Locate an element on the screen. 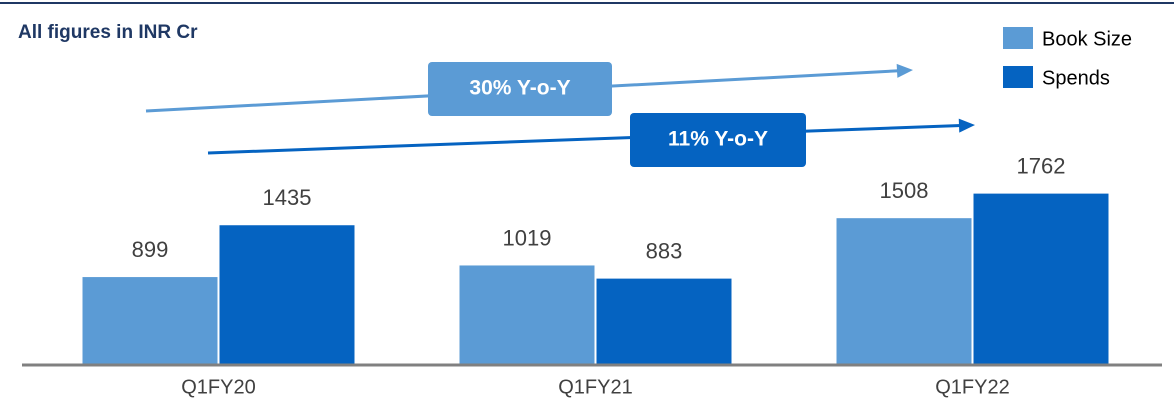 This screenshot has width=1174, height=414. legend-label: Spends is located at coordinates (1076, 78).